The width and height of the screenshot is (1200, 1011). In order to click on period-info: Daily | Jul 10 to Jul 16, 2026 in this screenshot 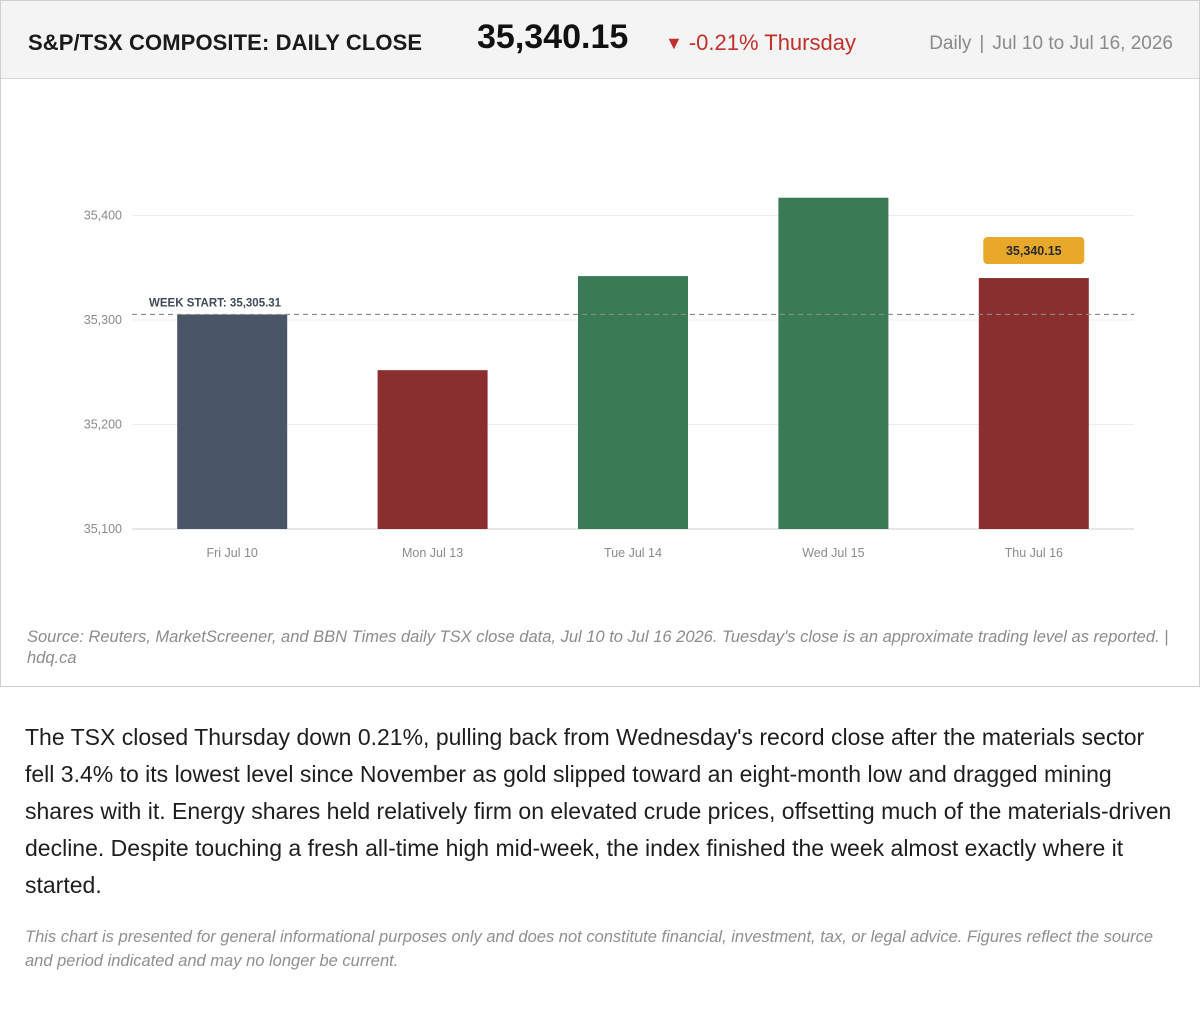, I will do `click(1051, 44)`.